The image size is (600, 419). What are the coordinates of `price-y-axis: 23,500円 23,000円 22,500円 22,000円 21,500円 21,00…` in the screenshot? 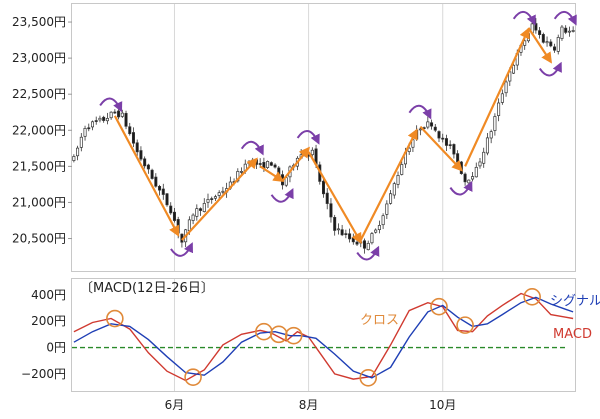 It's located at (42, 130).